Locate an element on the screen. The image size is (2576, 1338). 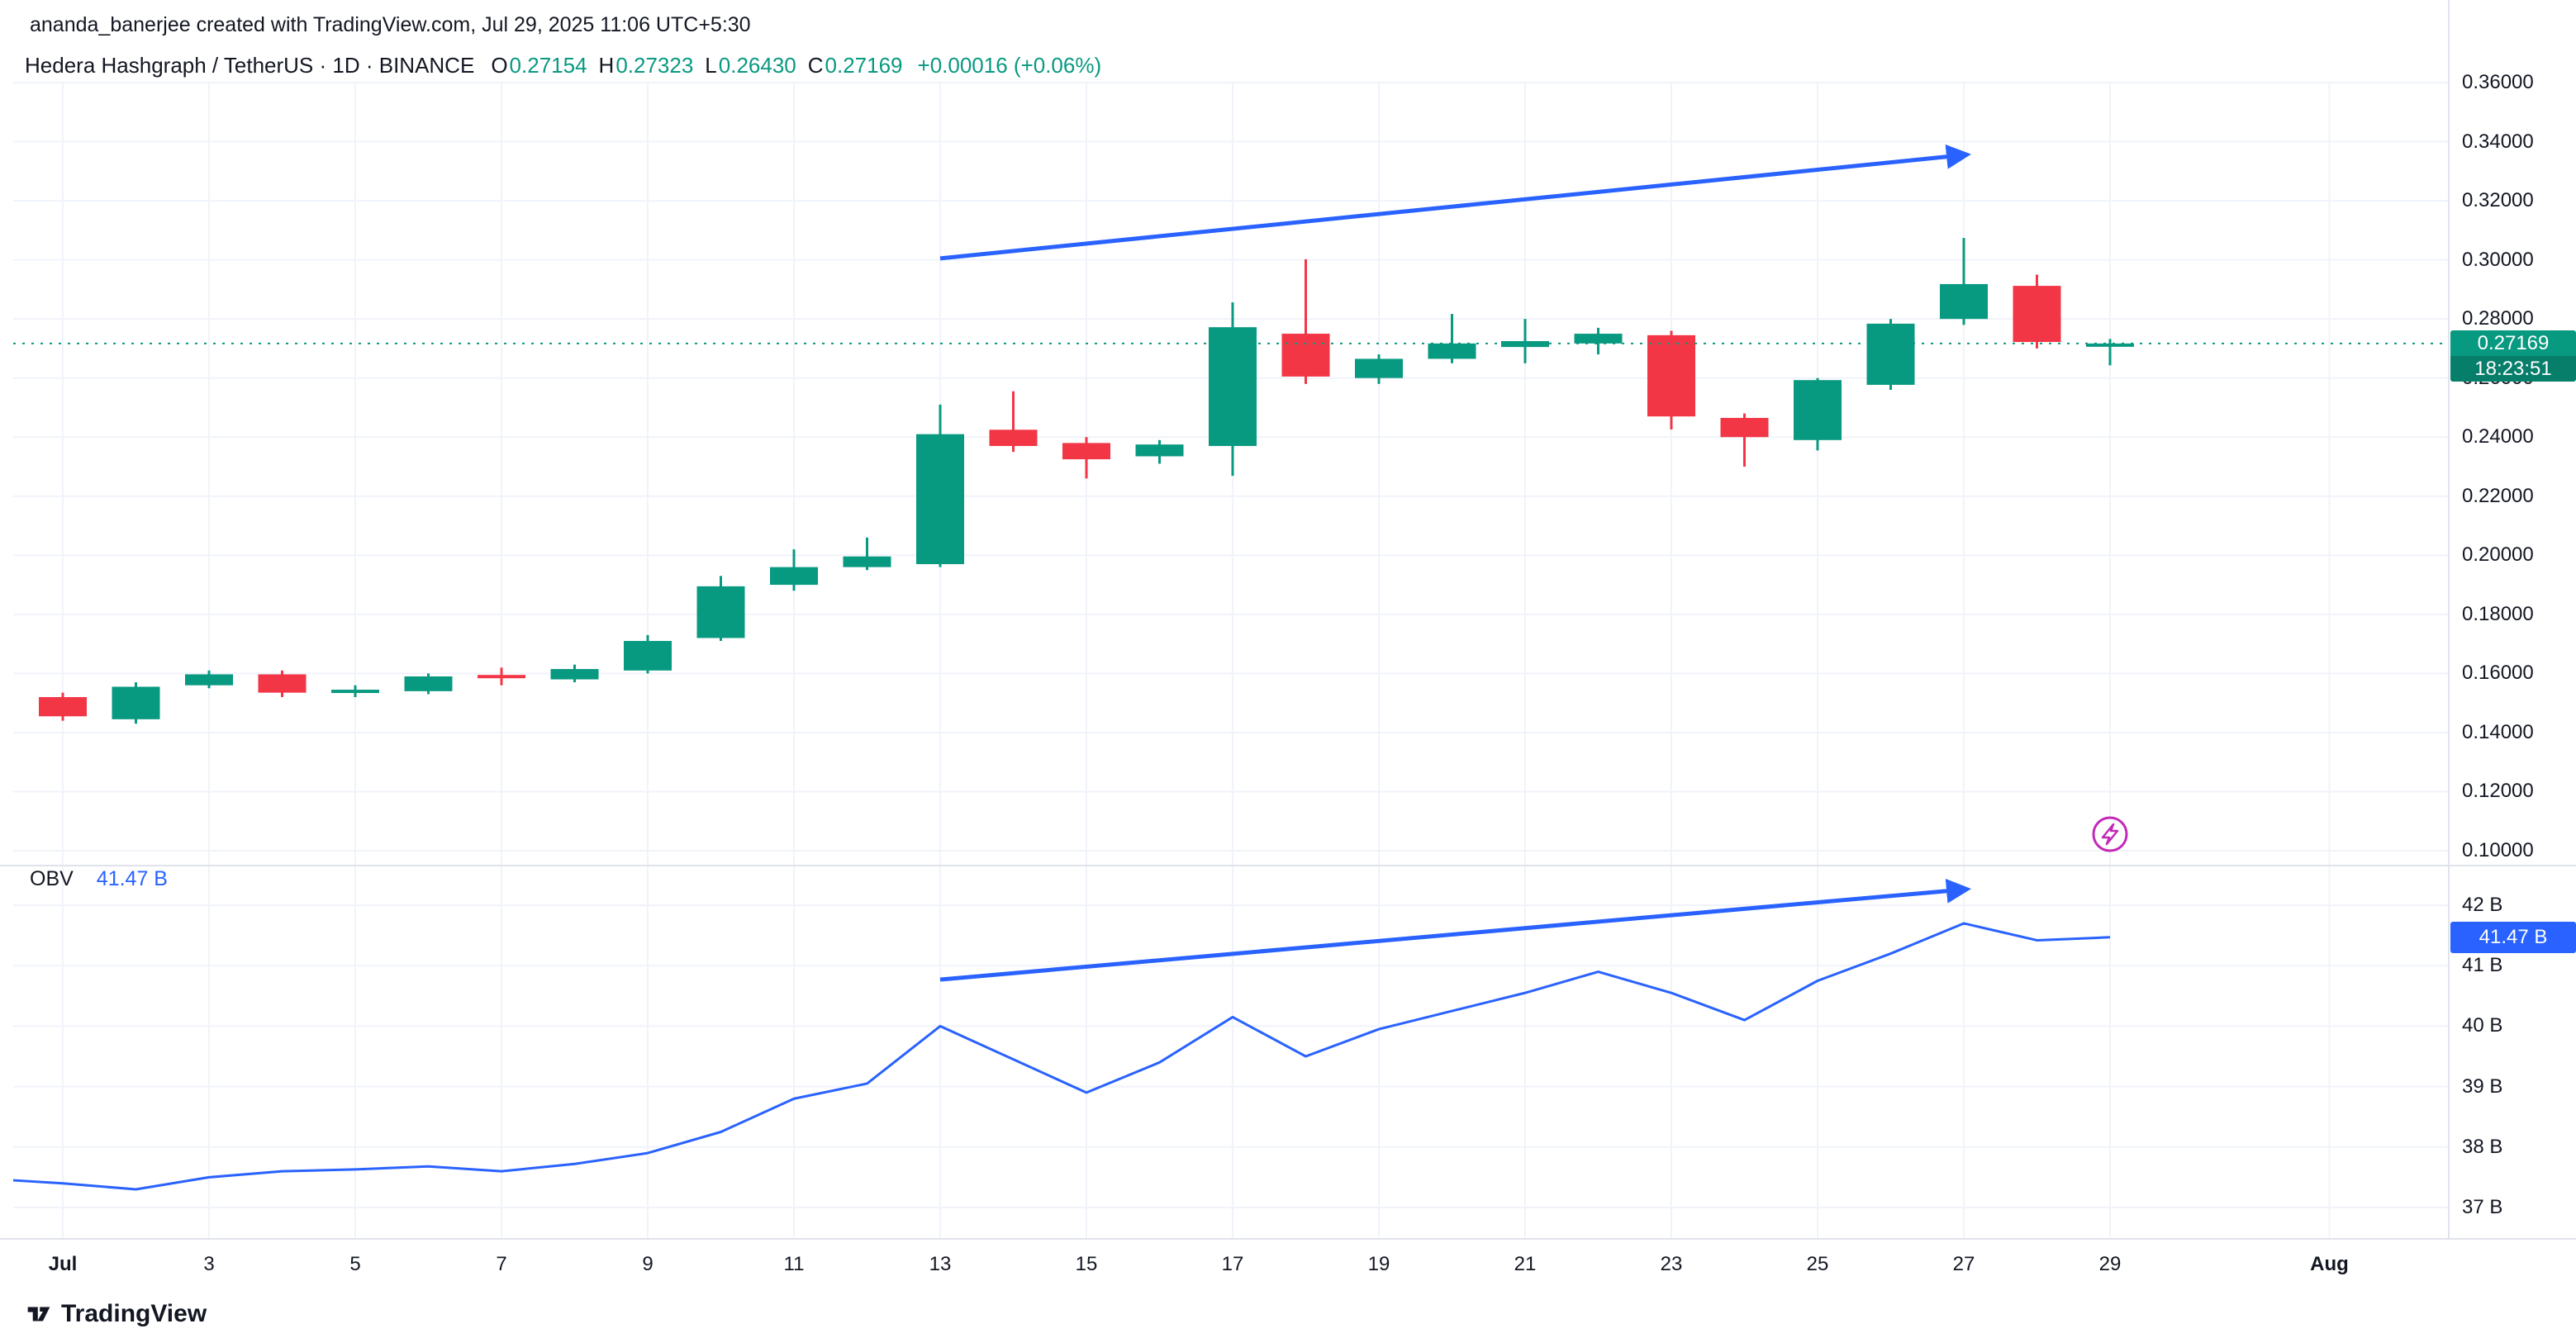
tradingview-logo-icon is located at coordinates (38, 1314).